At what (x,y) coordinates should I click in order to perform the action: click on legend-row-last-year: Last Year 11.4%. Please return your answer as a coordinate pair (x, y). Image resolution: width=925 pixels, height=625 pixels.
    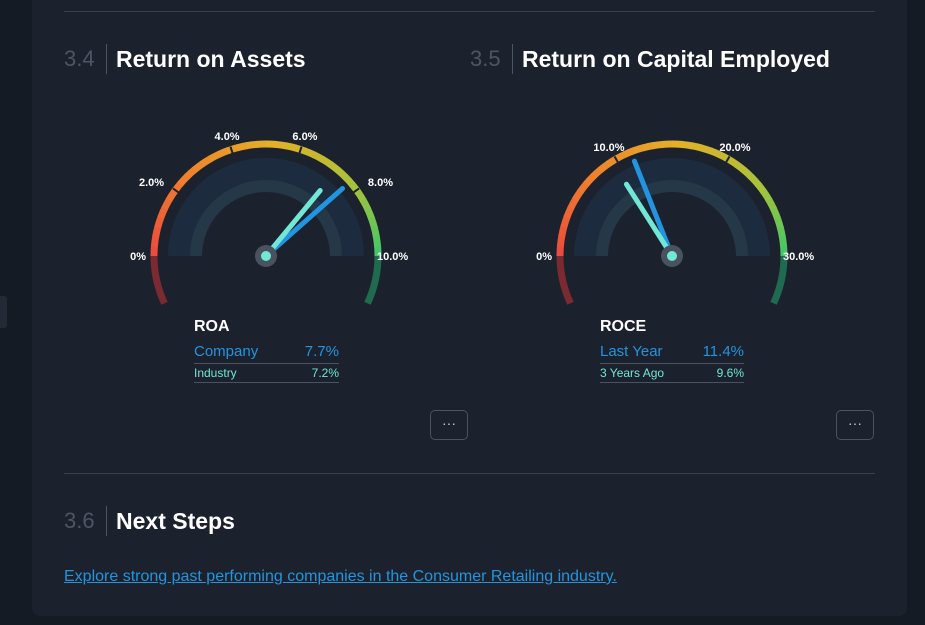
    Looking at the image, I should click on (672, 353).